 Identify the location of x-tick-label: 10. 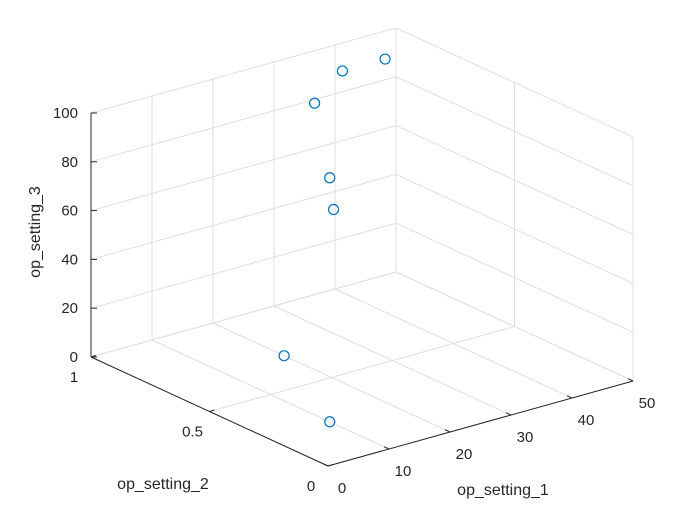
(403, 471).